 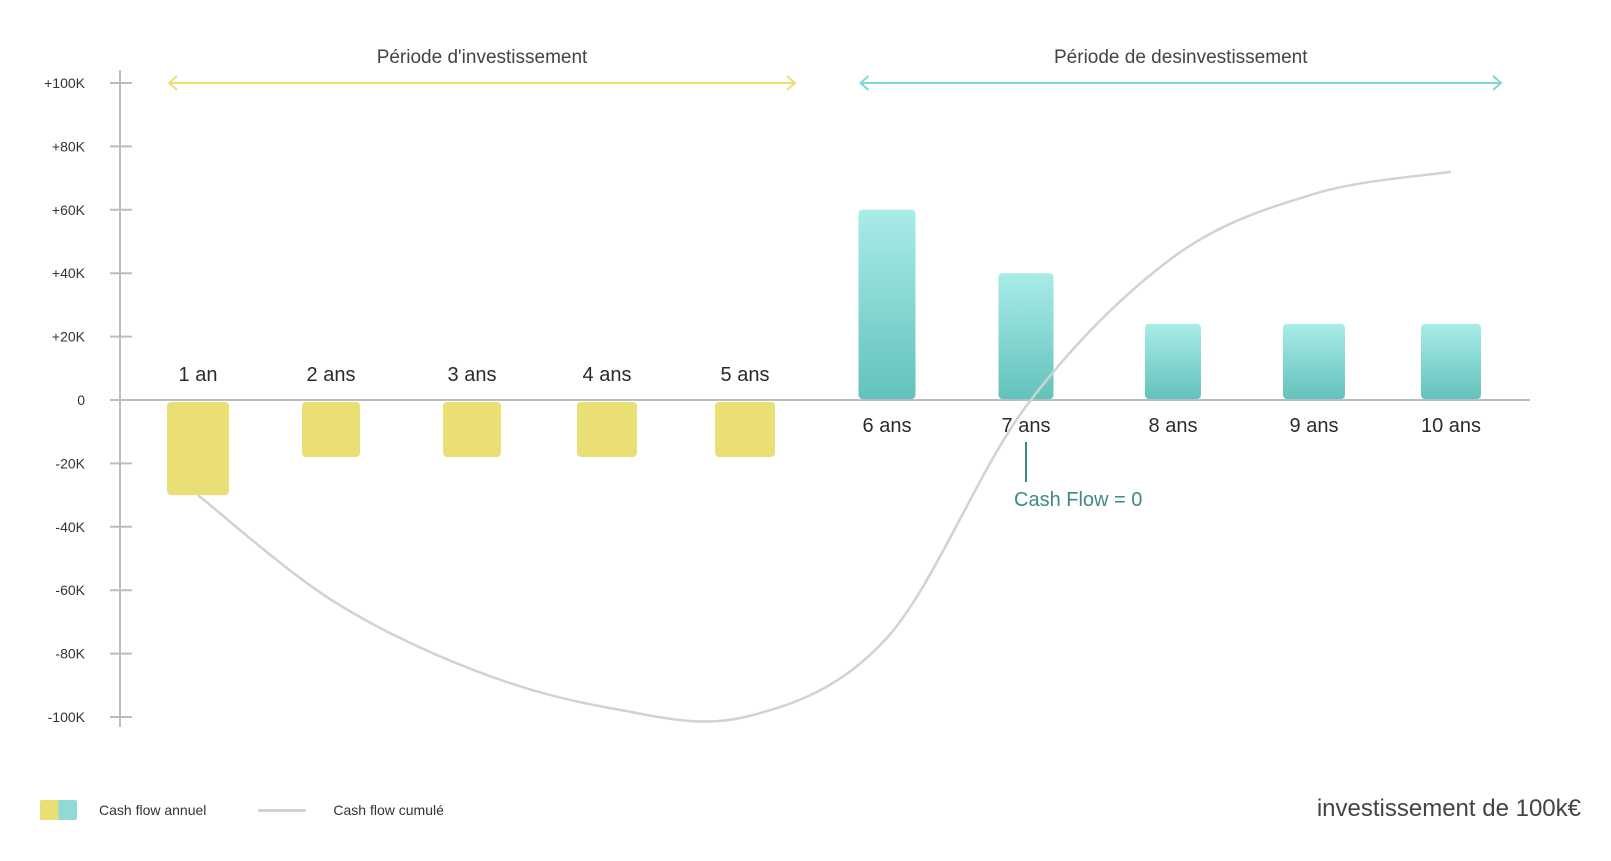 What do you see at coordinates (70, 527) in the screenshot?
I see `y-tick-label: -40K` at bounding box center [70, 527].